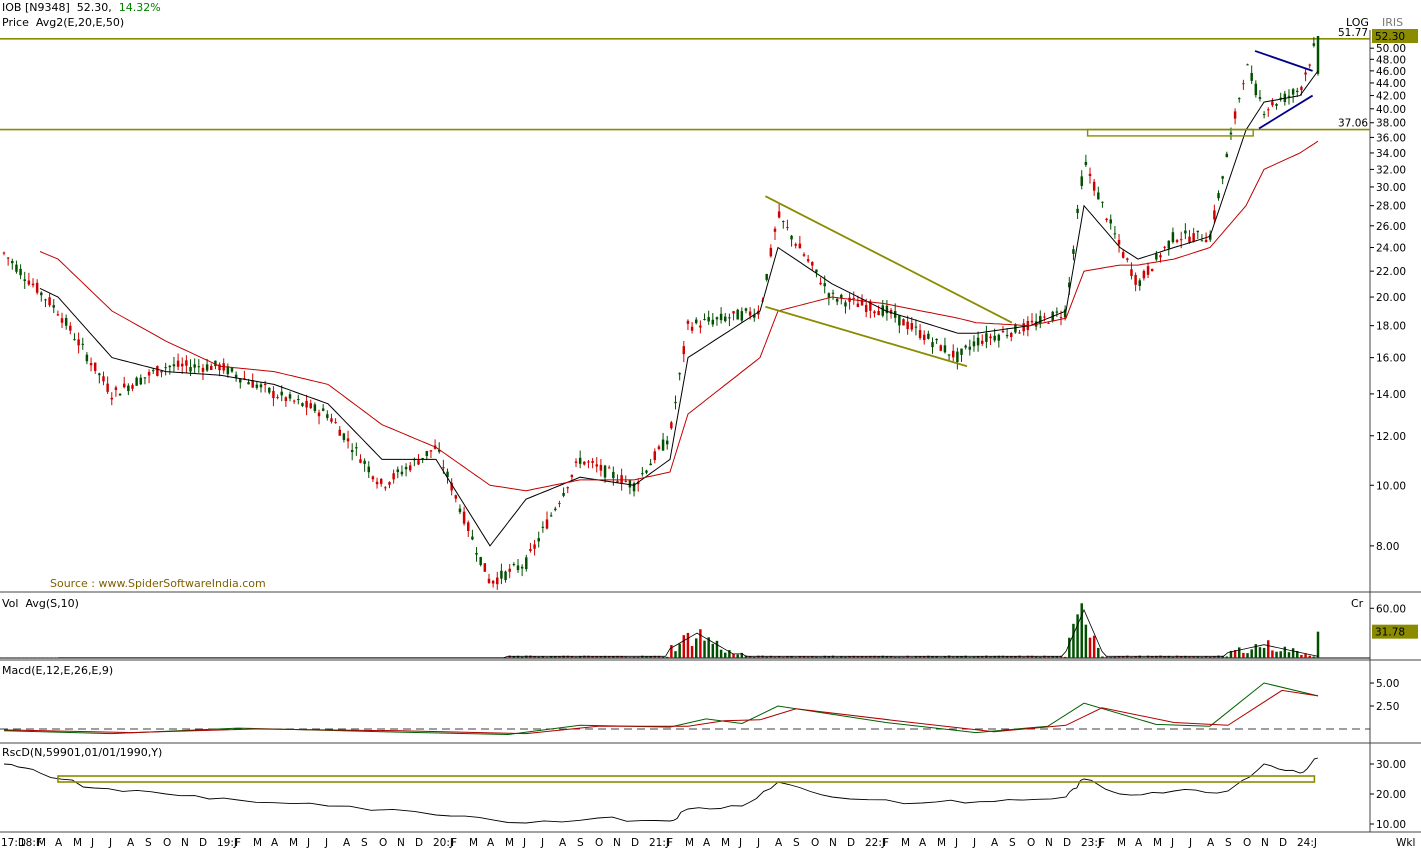 The height and width of the screenshot is (851, 1421). Describe the element at coordinates (1393, 22) in the screenshot. I see `iris-label: IRIS` at that location.